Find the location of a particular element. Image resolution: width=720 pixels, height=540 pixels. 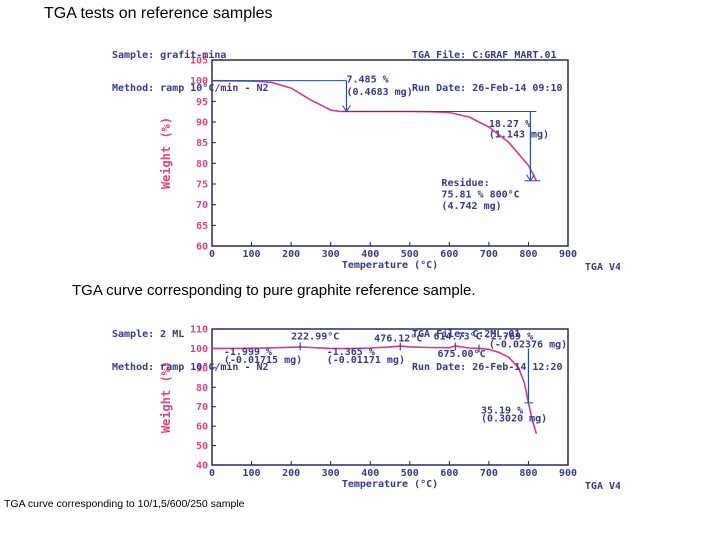

chart1-loss-1-percent: 7.485 % is located at coordinates (367, 80).